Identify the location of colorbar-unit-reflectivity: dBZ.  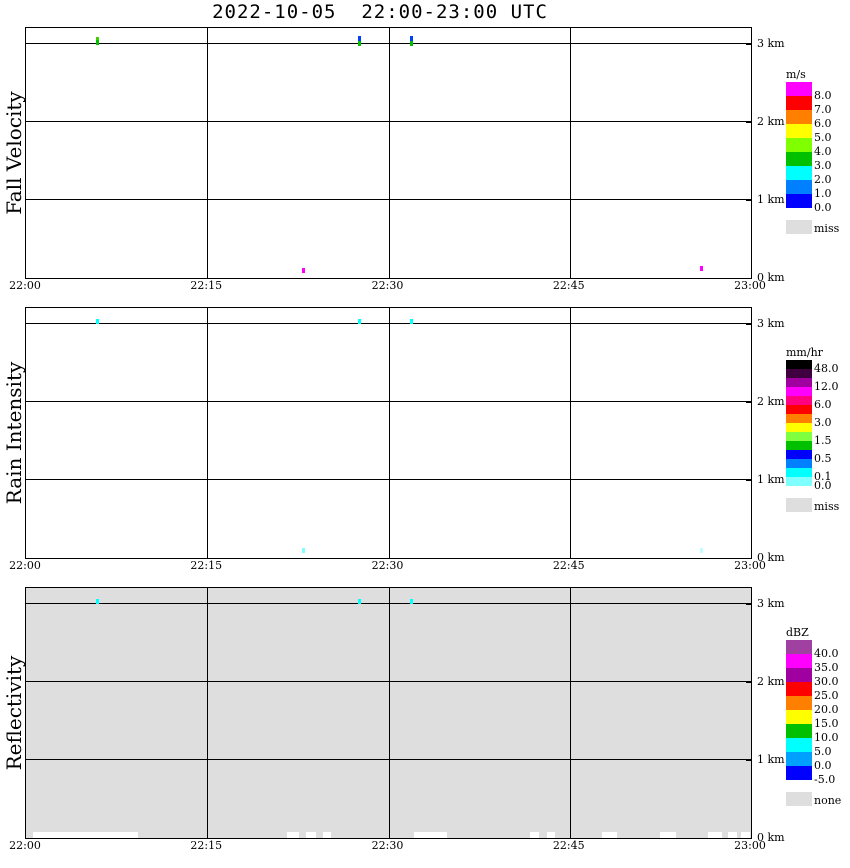
(797, 632).